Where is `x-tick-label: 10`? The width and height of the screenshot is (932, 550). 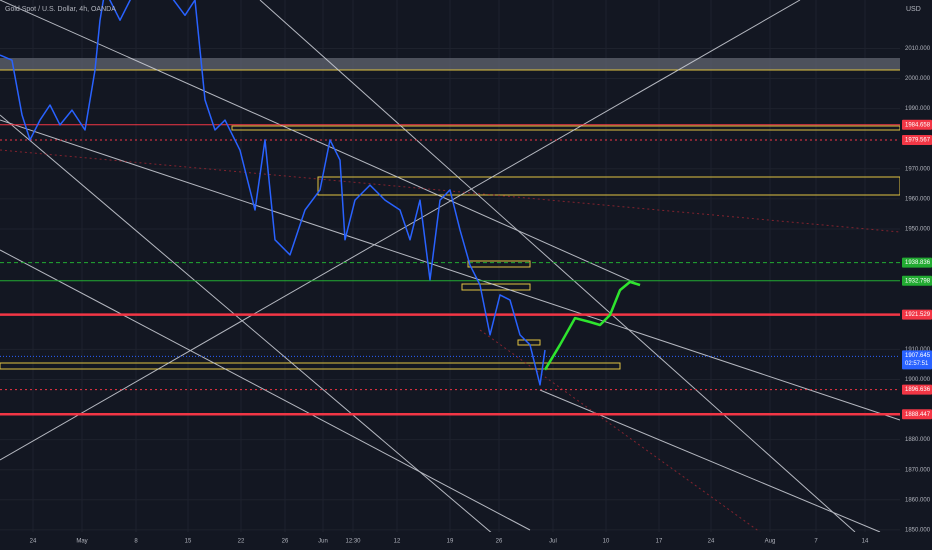 x-tick-label: 10 is located at coordinates (606, 542).